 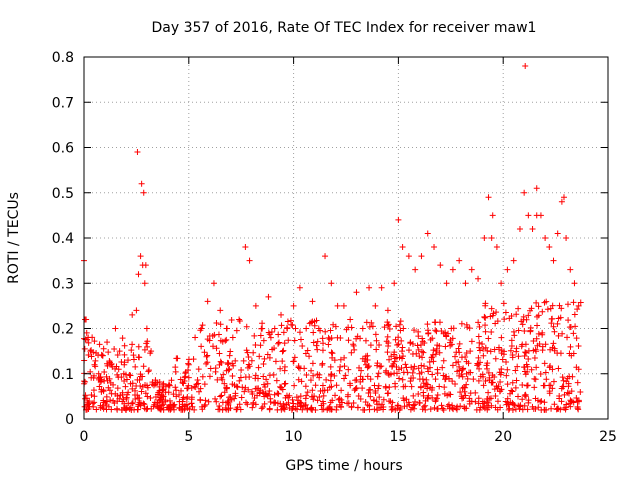 What do you see at coordinates (63, 194) in the screenshot?
I see `y-tick-label: 0.5` at bounding box center [63, 194].